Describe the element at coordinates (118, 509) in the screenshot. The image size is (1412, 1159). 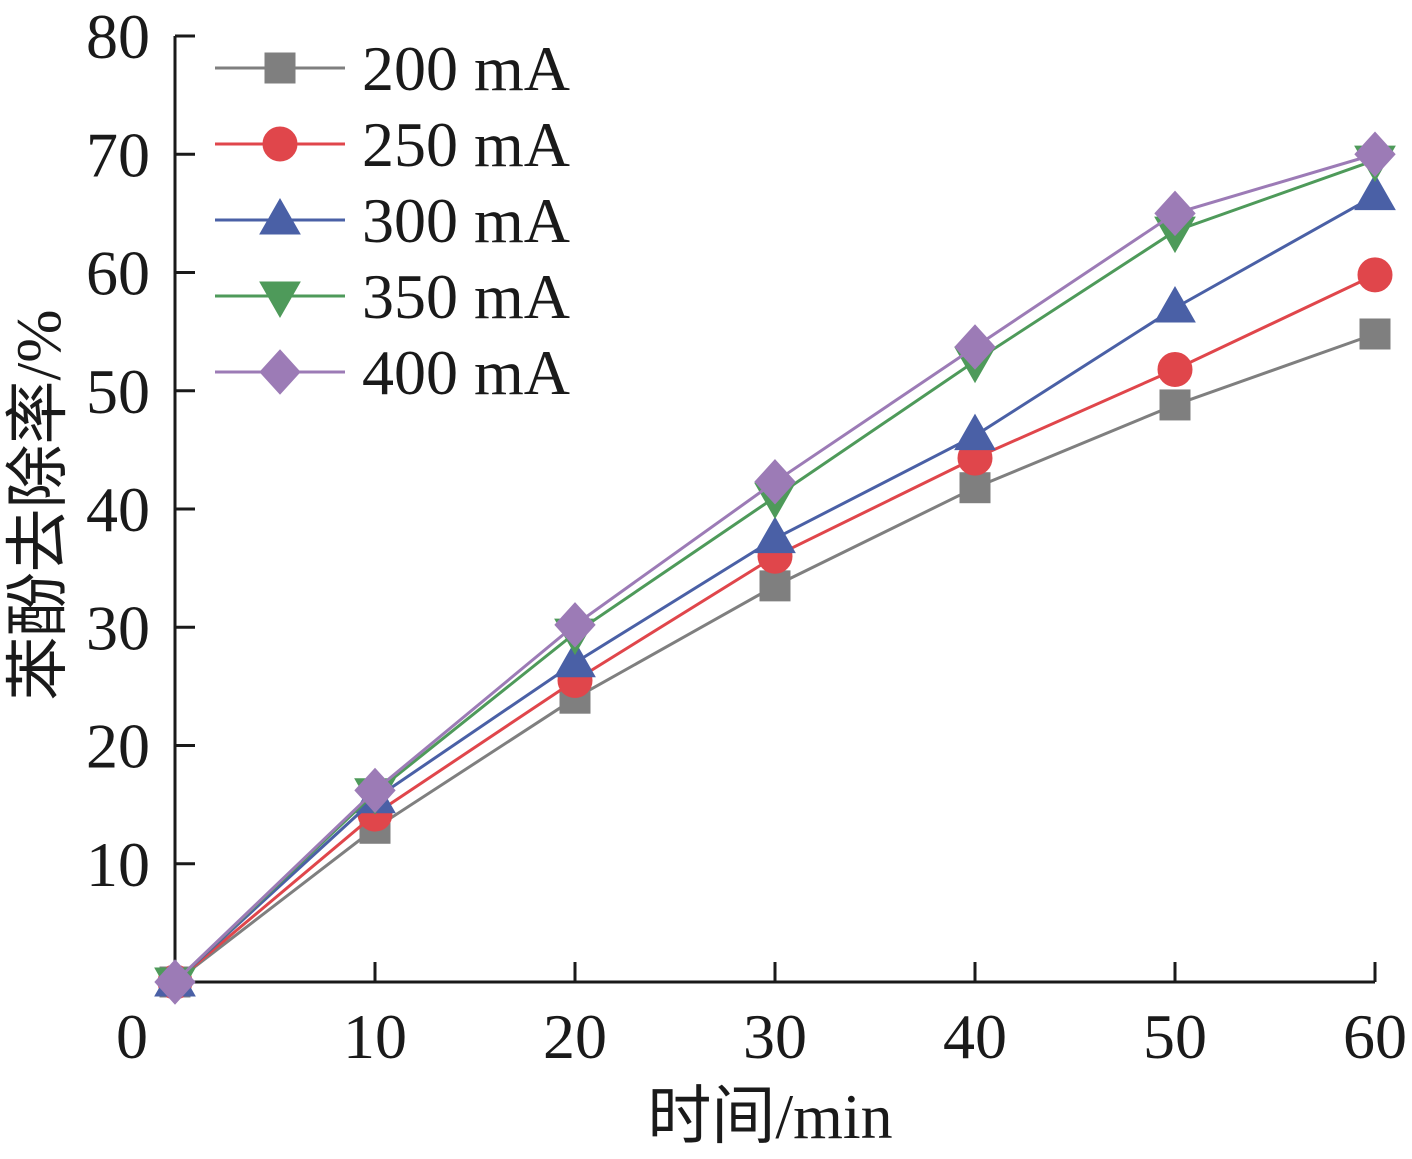
I see `y-tick-label: 40` at that location.